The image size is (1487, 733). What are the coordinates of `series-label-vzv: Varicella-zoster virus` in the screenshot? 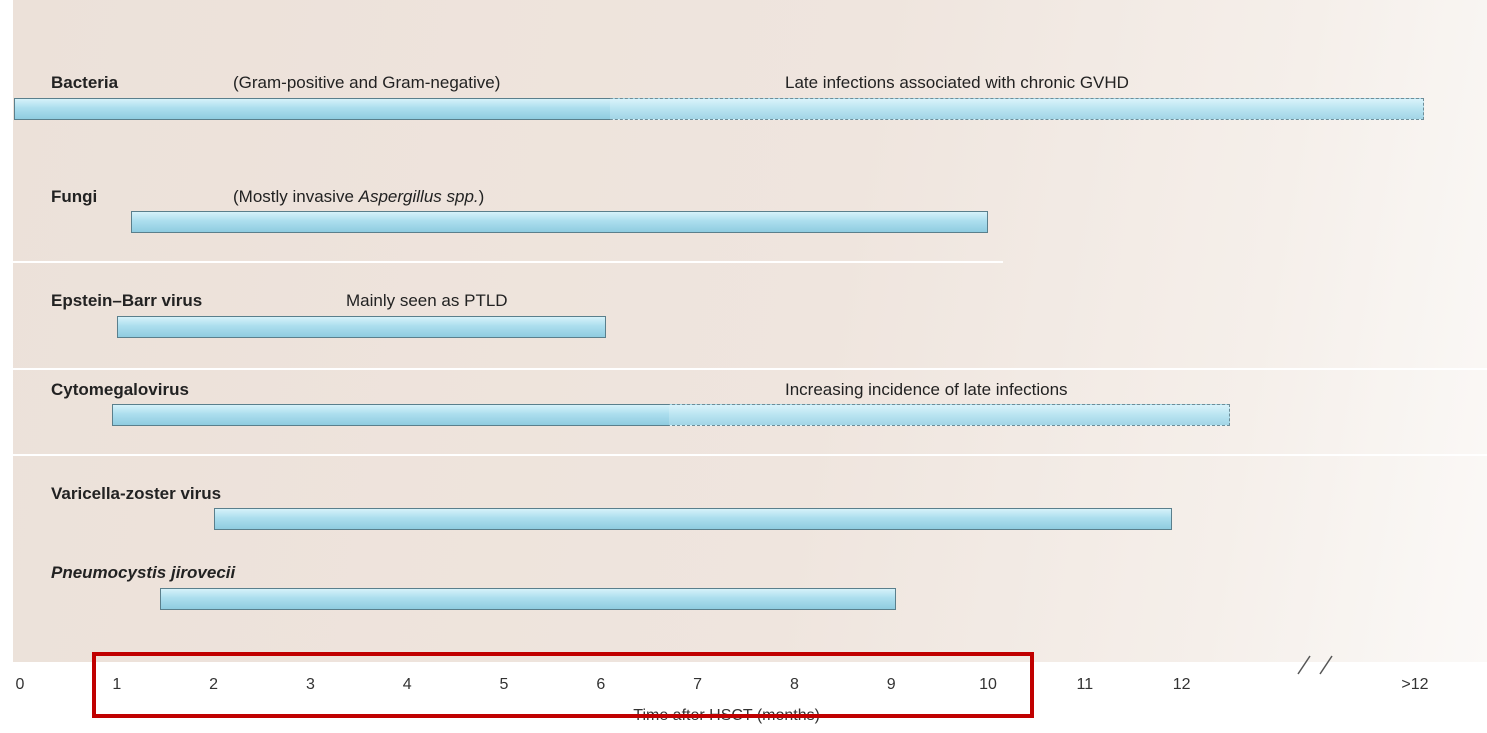 It's located at (136, 493).